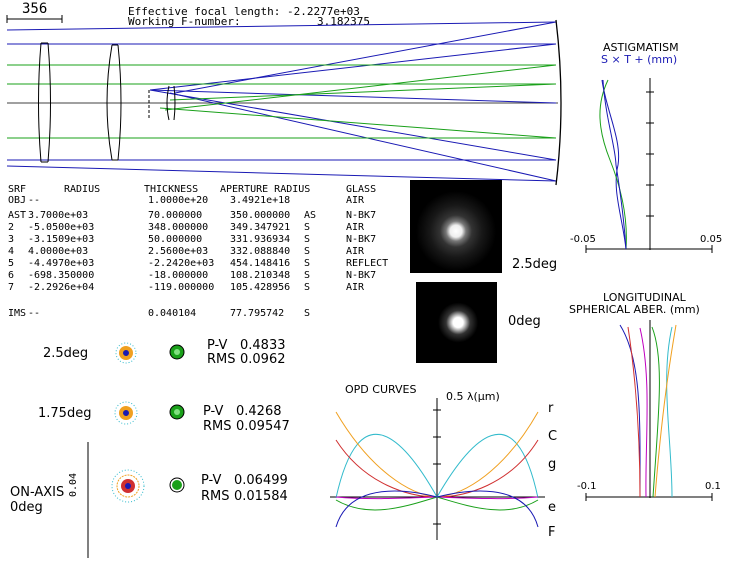 Image resolution: width=736 pixels, height=564 pixels. What do you see at coordinates (82, 189) in the screenshot?
I see `col-radius: RADIUS` at bounding box center [82, 189].